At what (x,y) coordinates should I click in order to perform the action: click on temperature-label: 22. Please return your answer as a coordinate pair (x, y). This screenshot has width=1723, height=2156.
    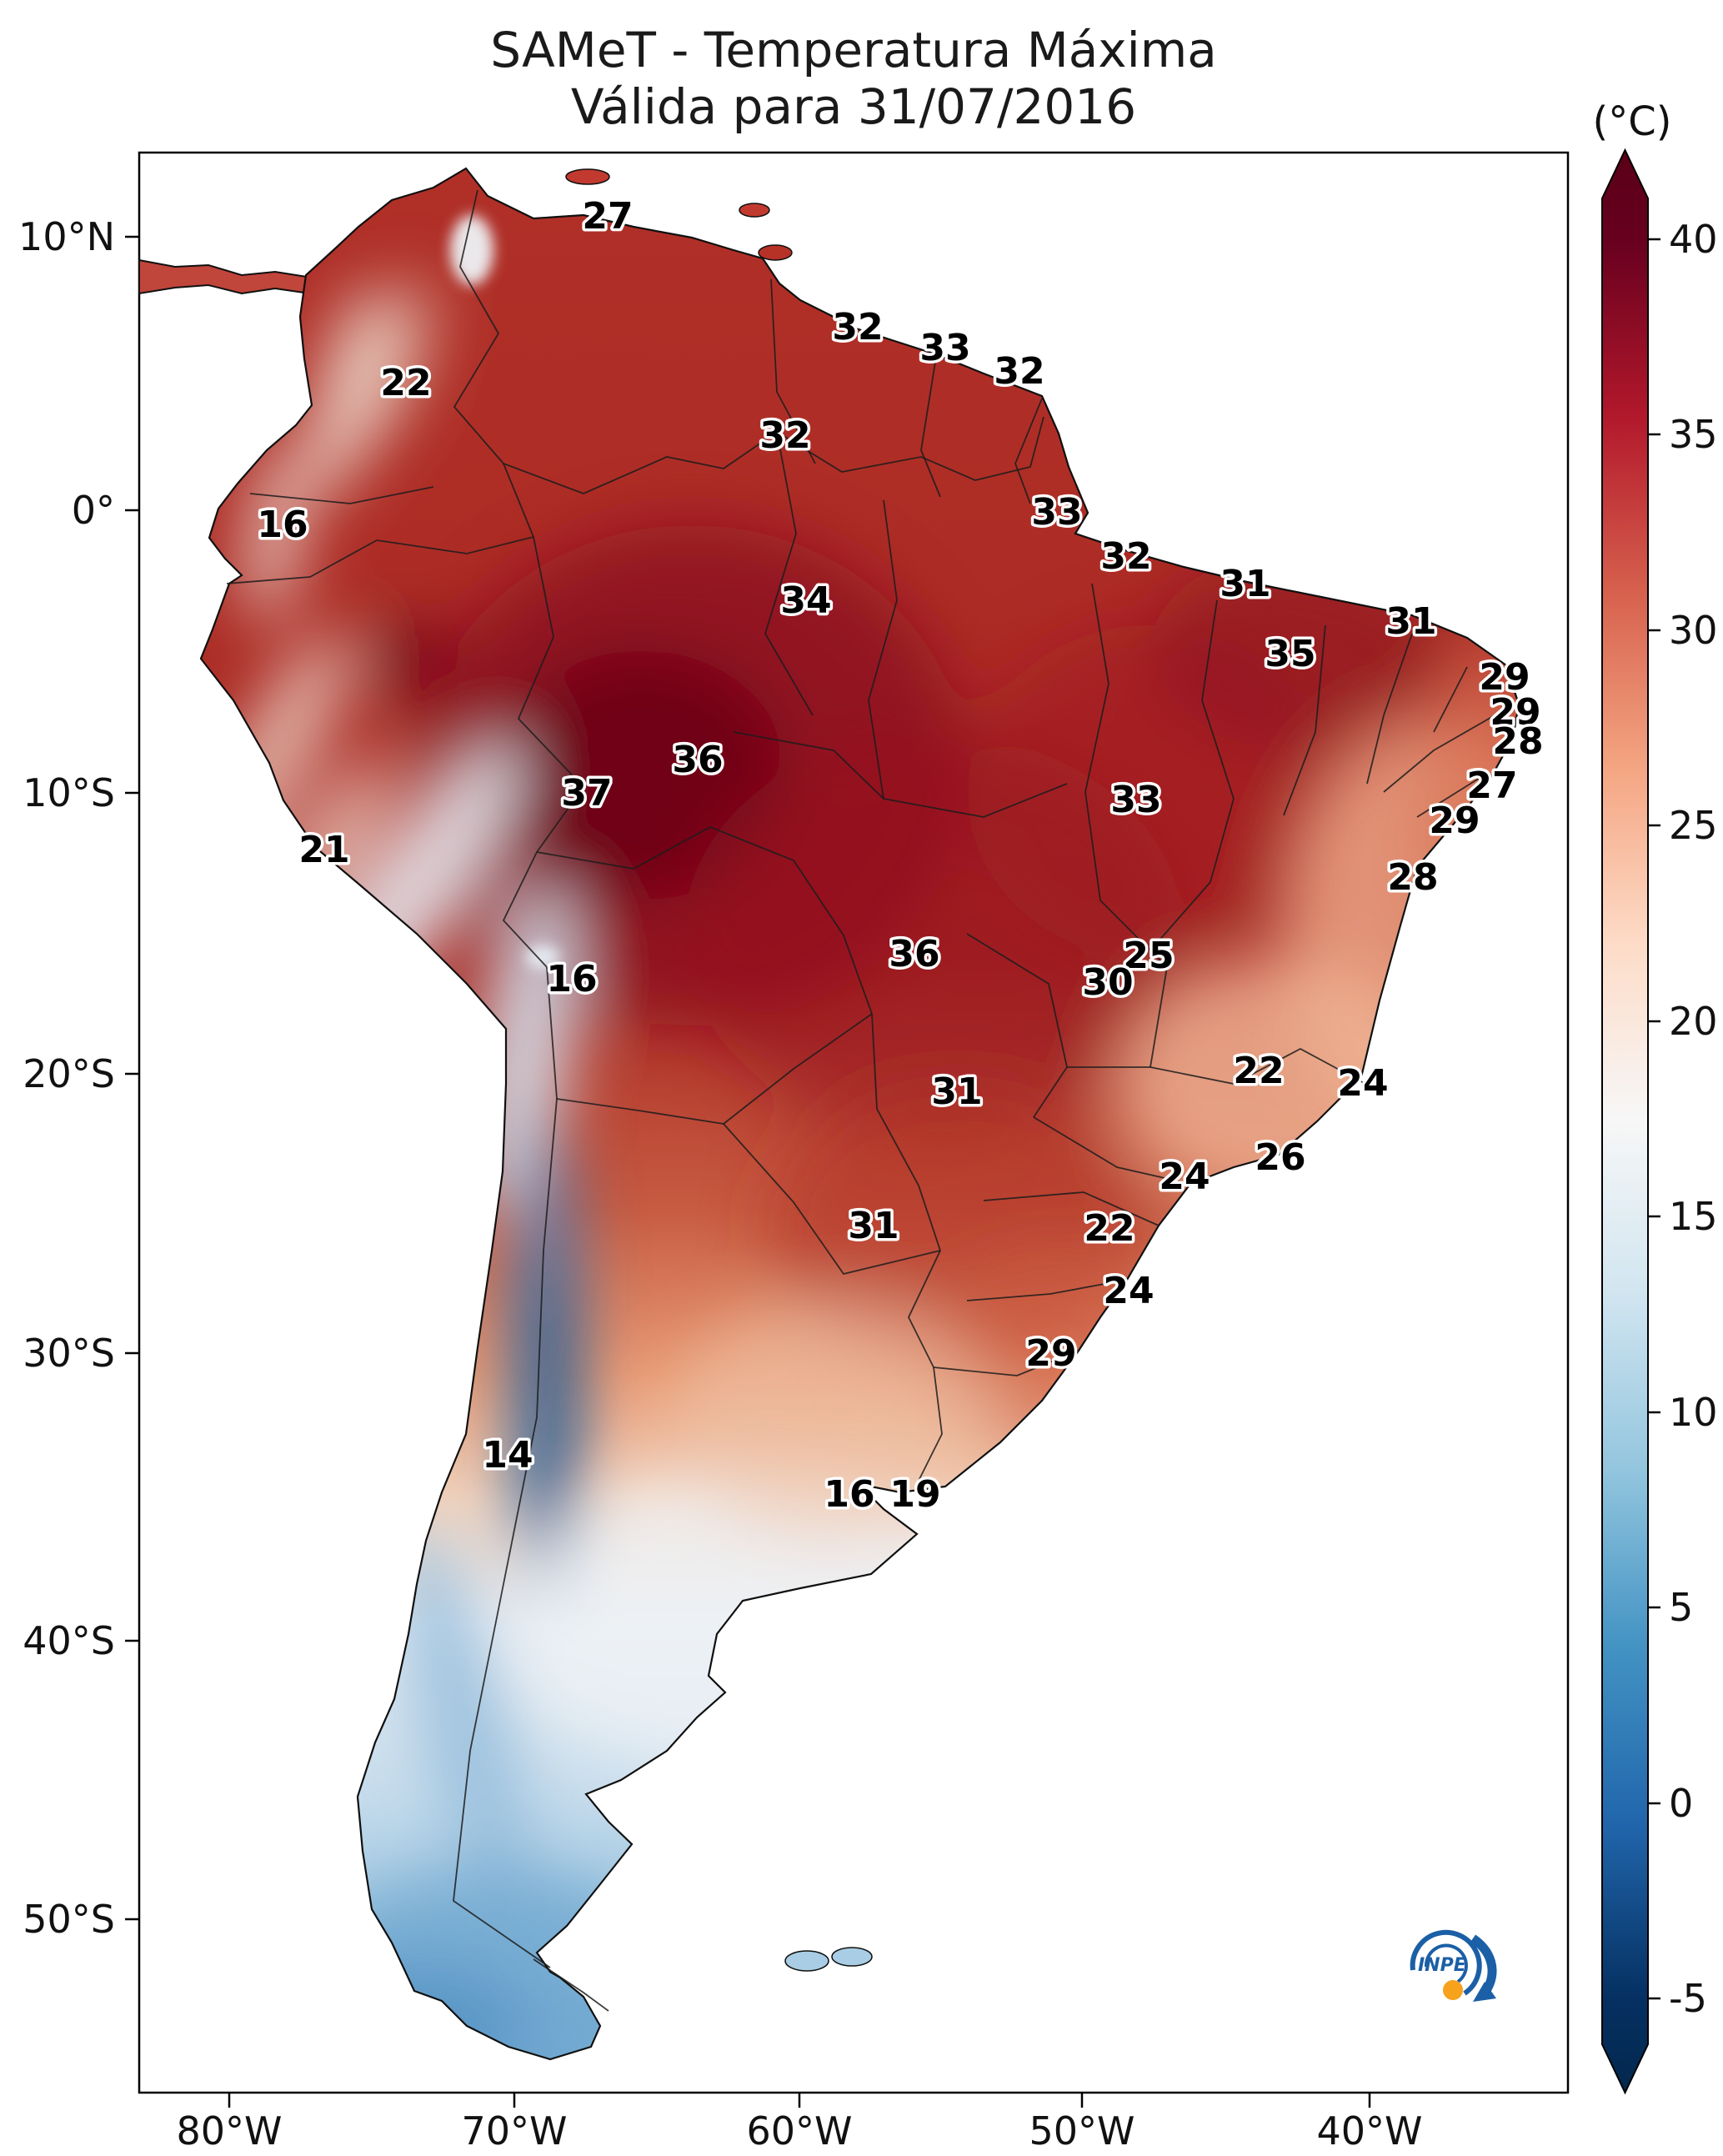
    Looking at the image, I should click on (1109, 1228).